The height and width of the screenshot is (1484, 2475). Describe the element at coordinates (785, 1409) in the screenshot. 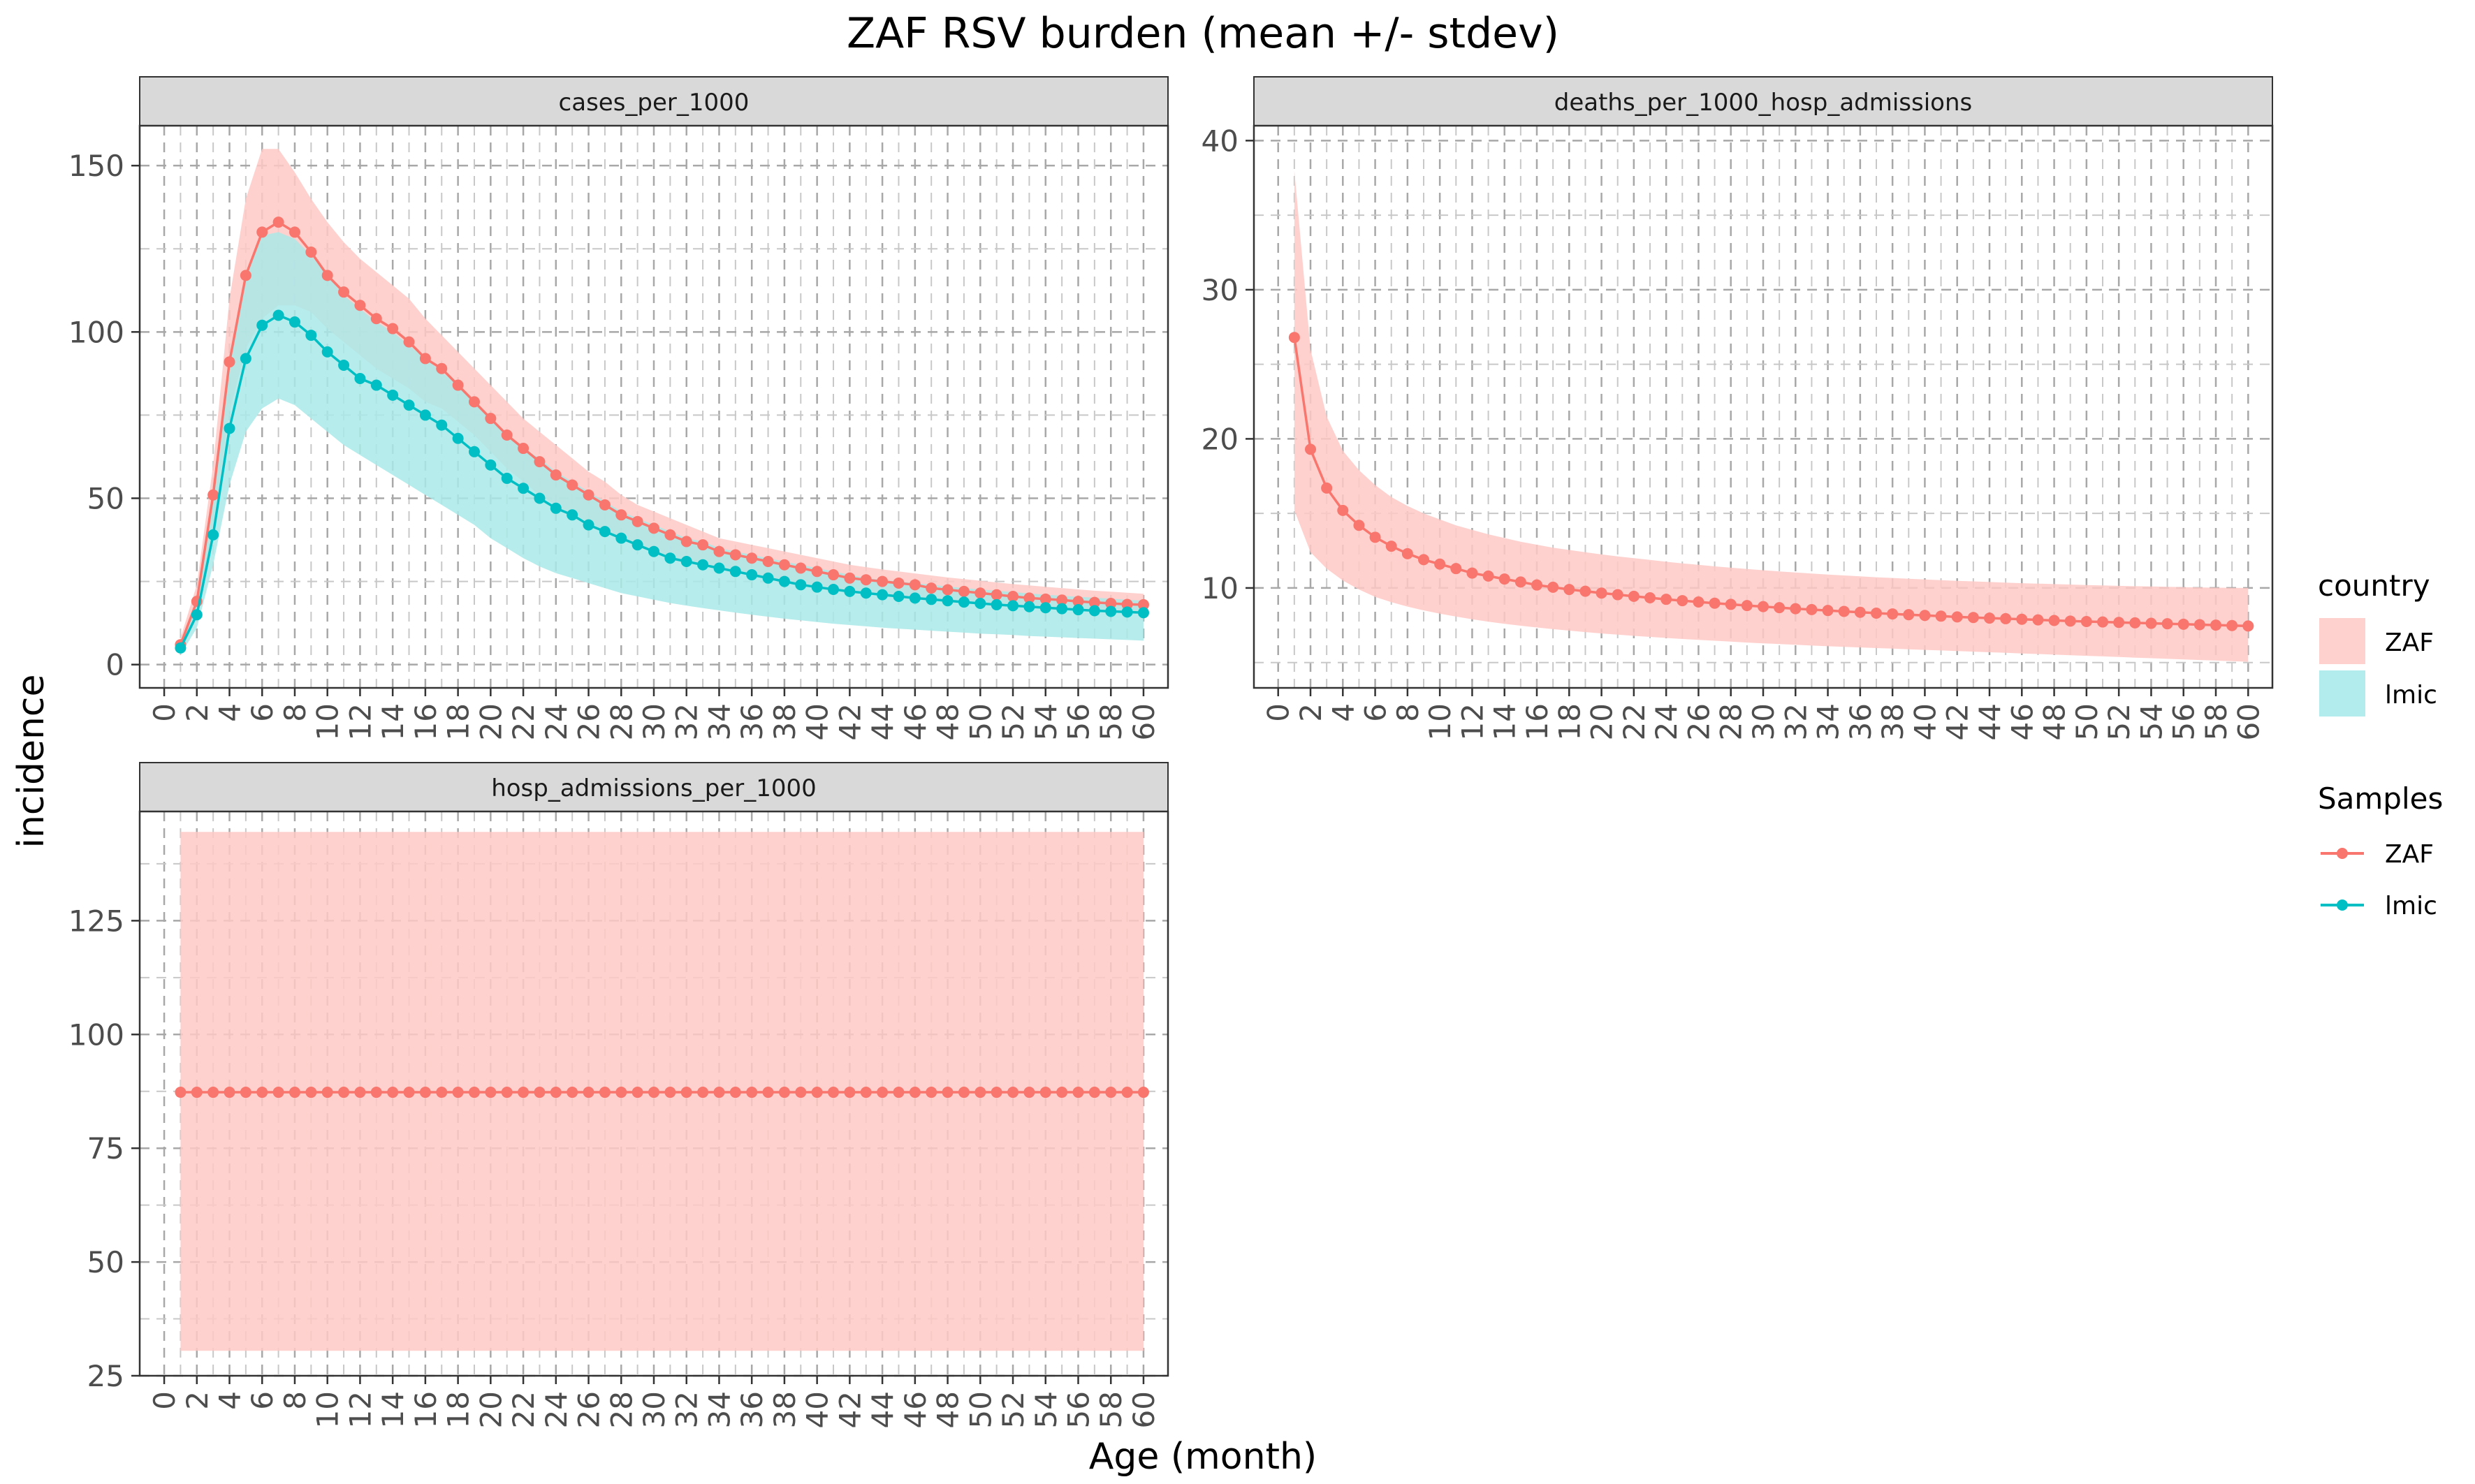

I see `x-tick-label: 38` at that location.